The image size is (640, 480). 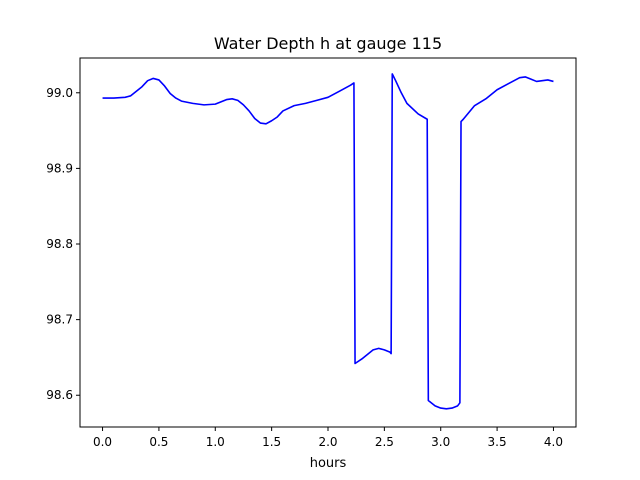 I want to click on x-tick-label: 2.0, so click(x=327, y=442).